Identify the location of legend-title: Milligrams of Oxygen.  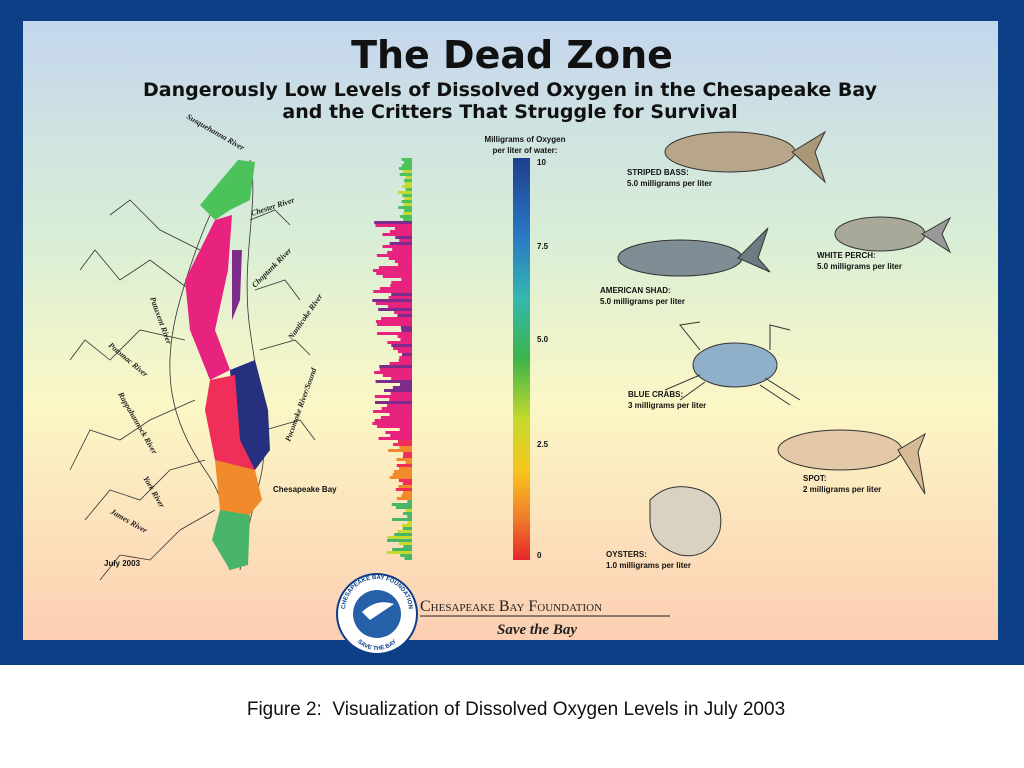
(525, 139).